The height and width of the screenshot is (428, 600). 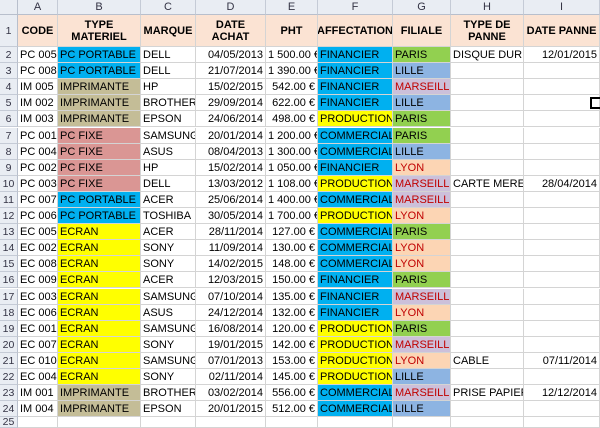 What do you see at coordinates (168, 135) in the screenshot?
I see `table-cell: SAMSUNG` at bounding box center [168, 135].